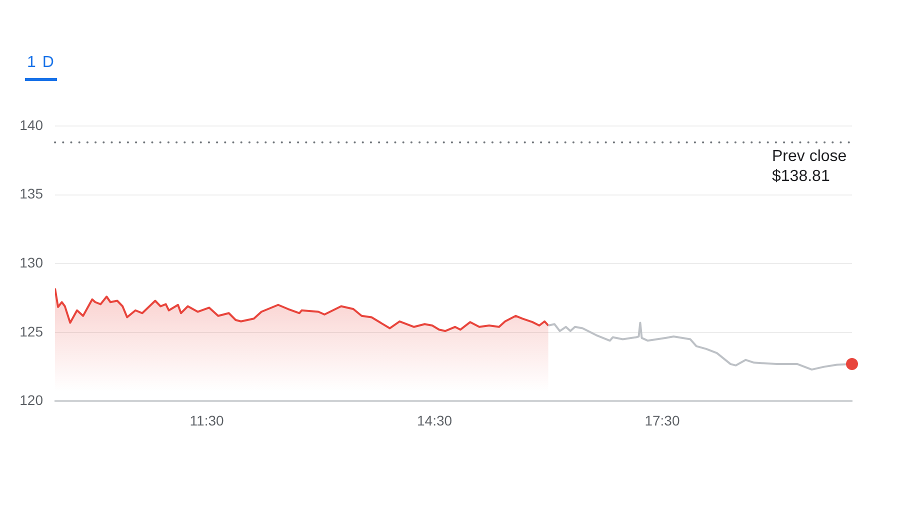 Image resolution: width=900 pixels, height=506 pixels. I want to click on y-tick-label: 125, so click(32, 331).